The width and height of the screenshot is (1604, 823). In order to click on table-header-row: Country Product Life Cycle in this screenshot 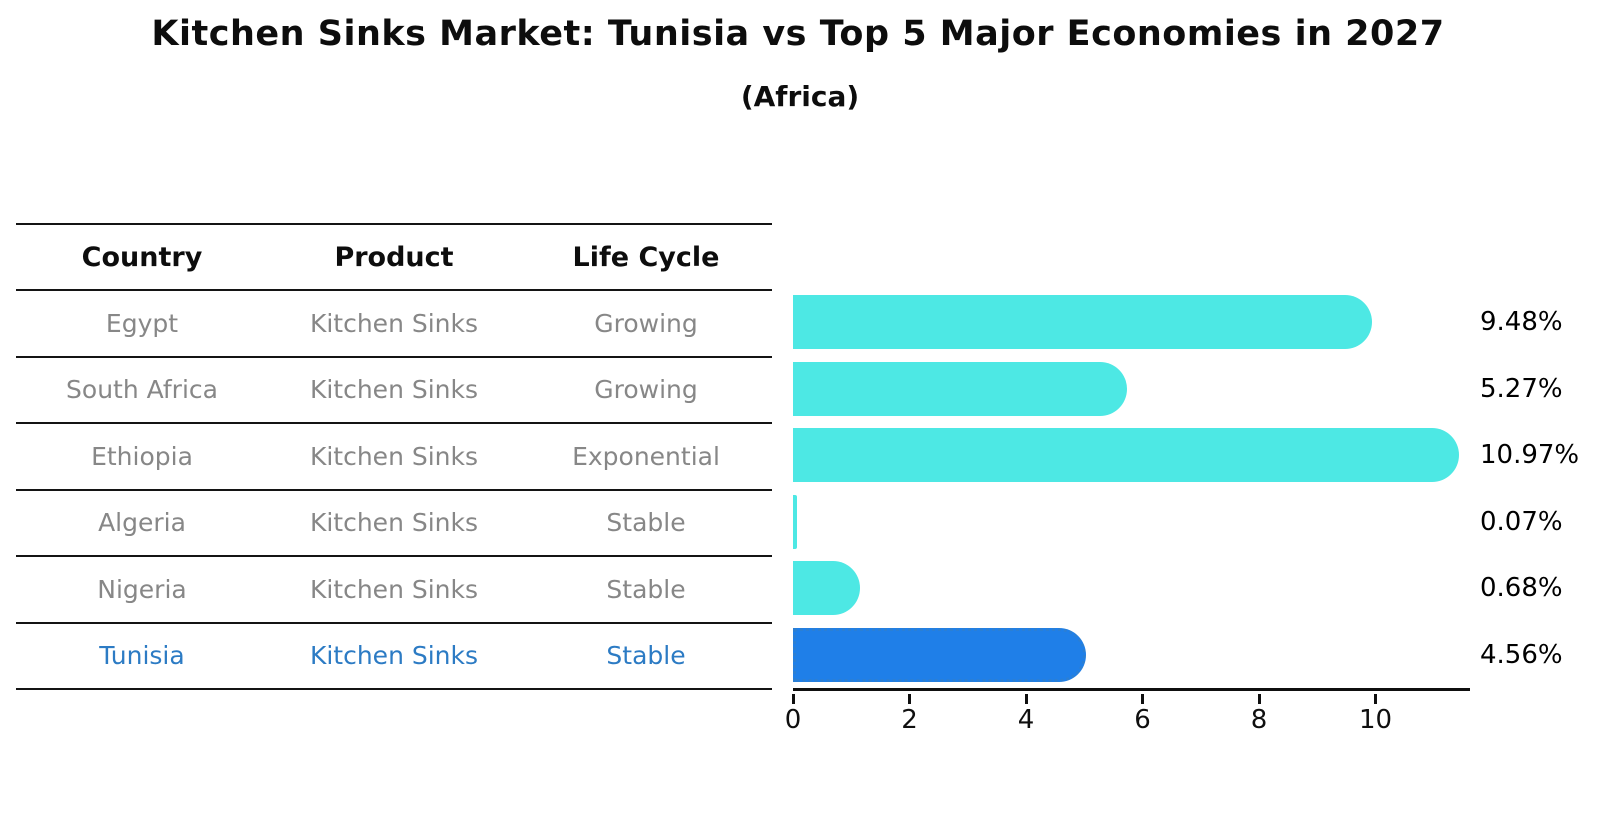, I will do `click(394, 256)`.